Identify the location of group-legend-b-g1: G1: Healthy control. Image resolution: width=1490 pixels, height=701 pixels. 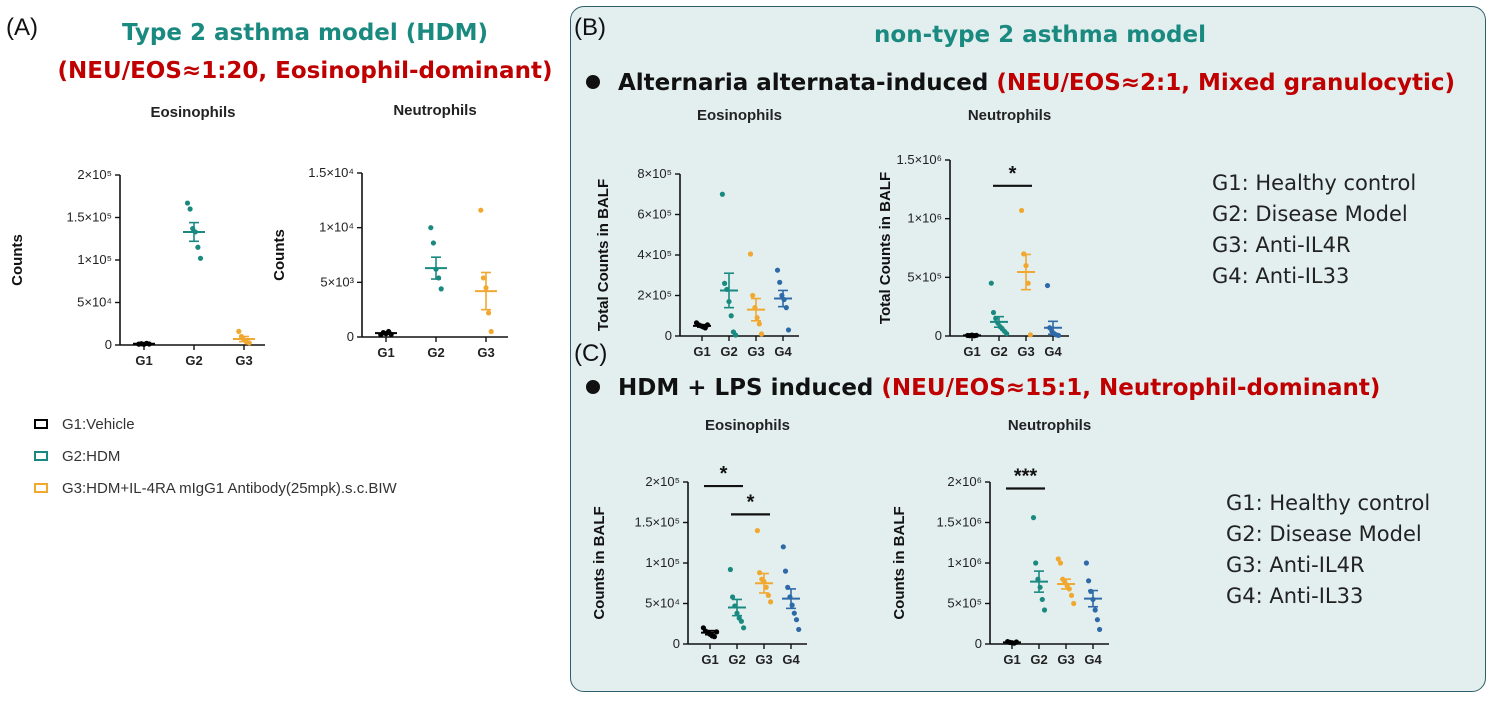
(1314, 183).